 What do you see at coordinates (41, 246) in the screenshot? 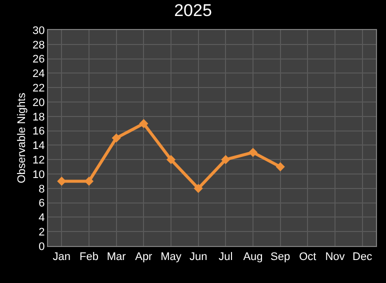
I see `y-tick-label: 0` at bounding box center [41, 246].